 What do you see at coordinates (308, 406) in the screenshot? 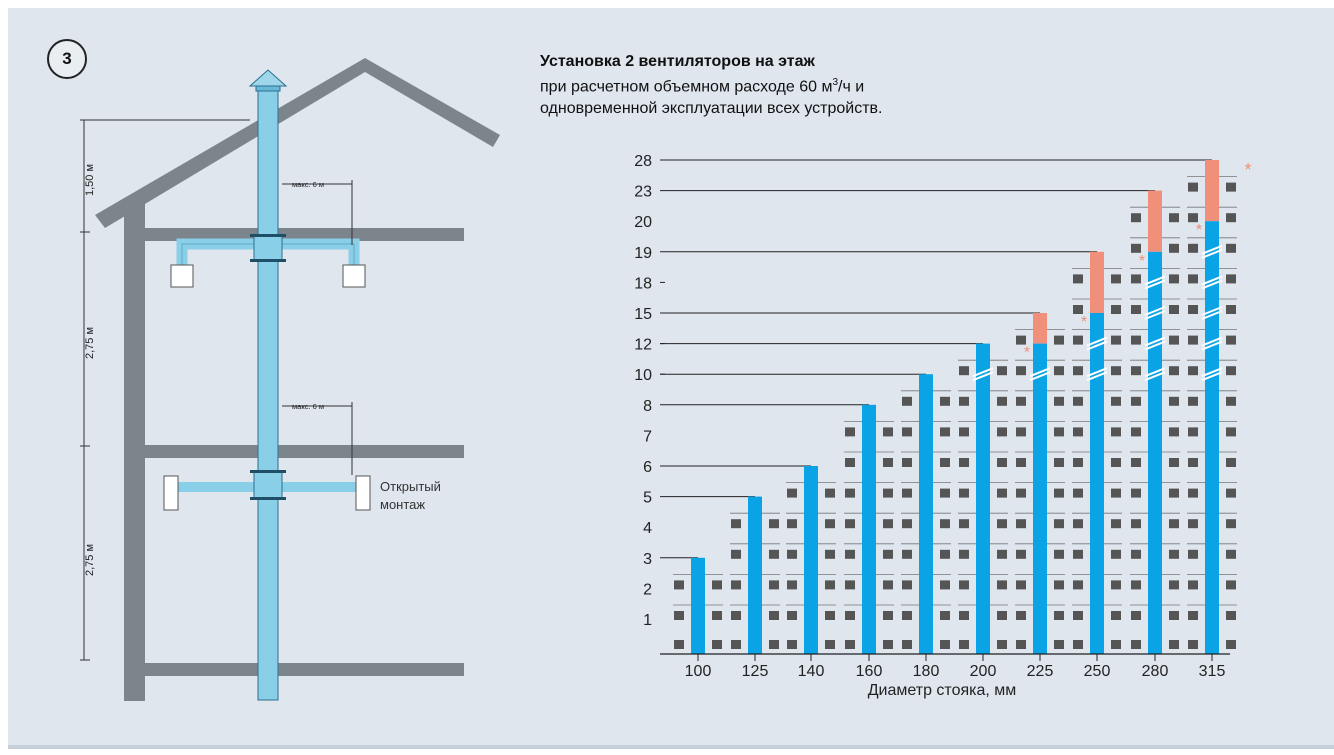
I see `max-mid-label: макс. 6 м` at bounding box center [308, 406].